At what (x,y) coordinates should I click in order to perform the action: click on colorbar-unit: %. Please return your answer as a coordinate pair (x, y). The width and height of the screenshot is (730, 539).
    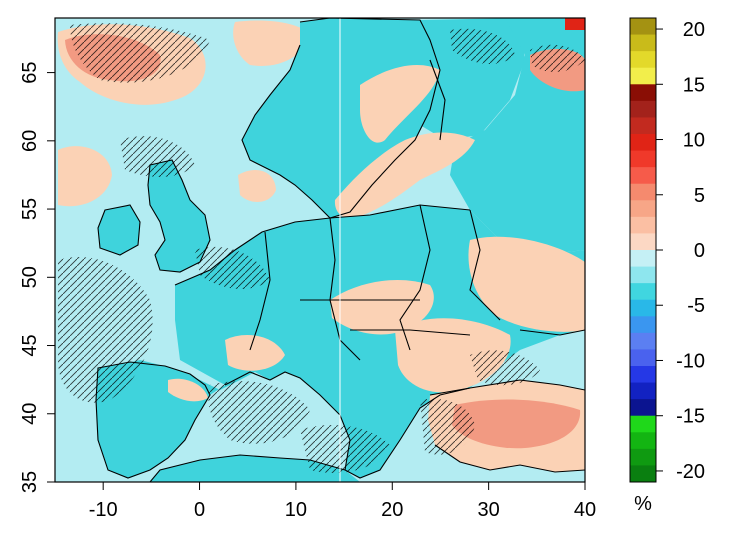
    Looking at the image, I should click on (643, 504).